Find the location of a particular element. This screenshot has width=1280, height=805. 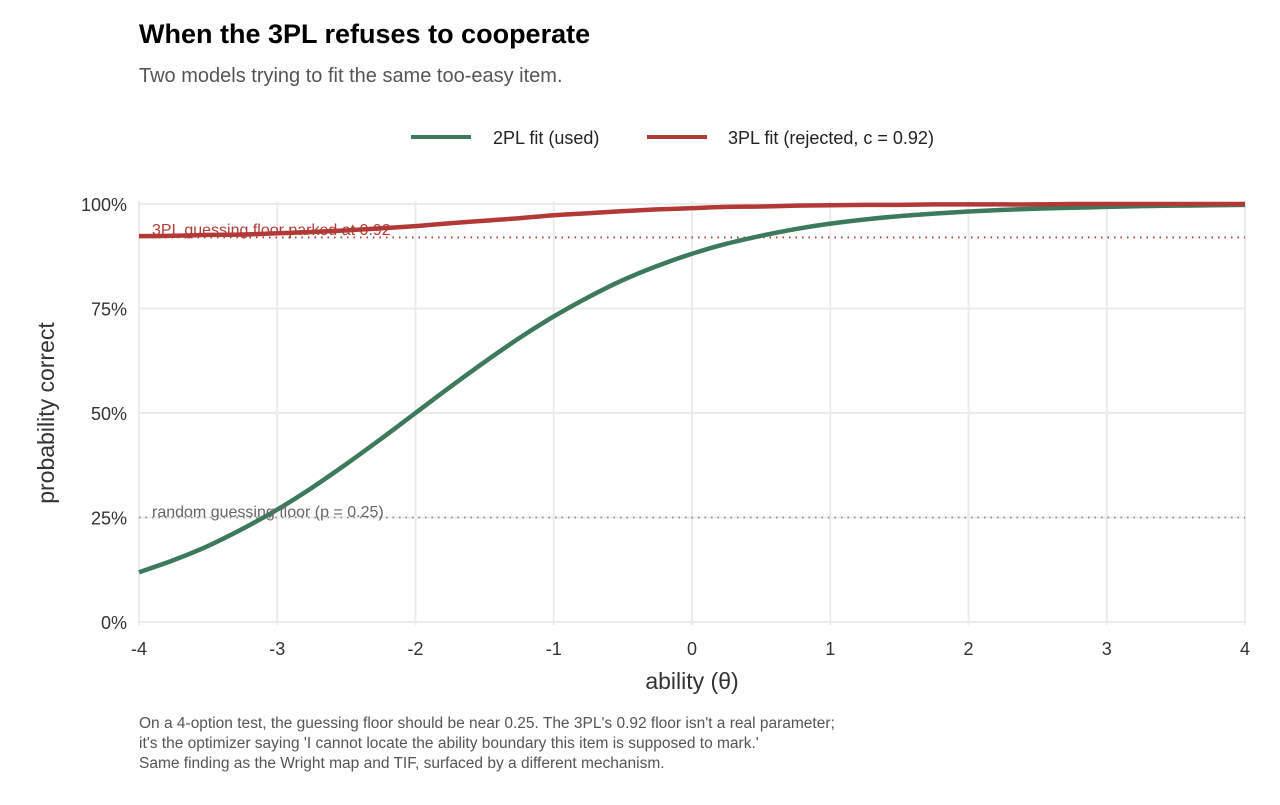

x-tick-label: -3 is located at coordinates (277, 649).